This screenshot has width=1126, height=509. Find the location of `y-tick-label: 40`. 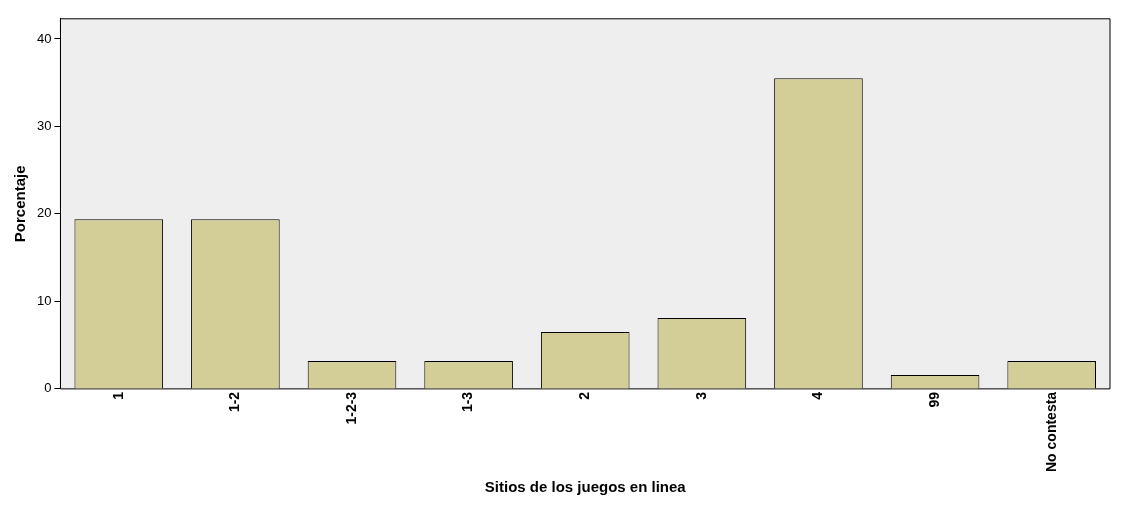

y-tick-label: 40 is located at coordinates (44, 38).